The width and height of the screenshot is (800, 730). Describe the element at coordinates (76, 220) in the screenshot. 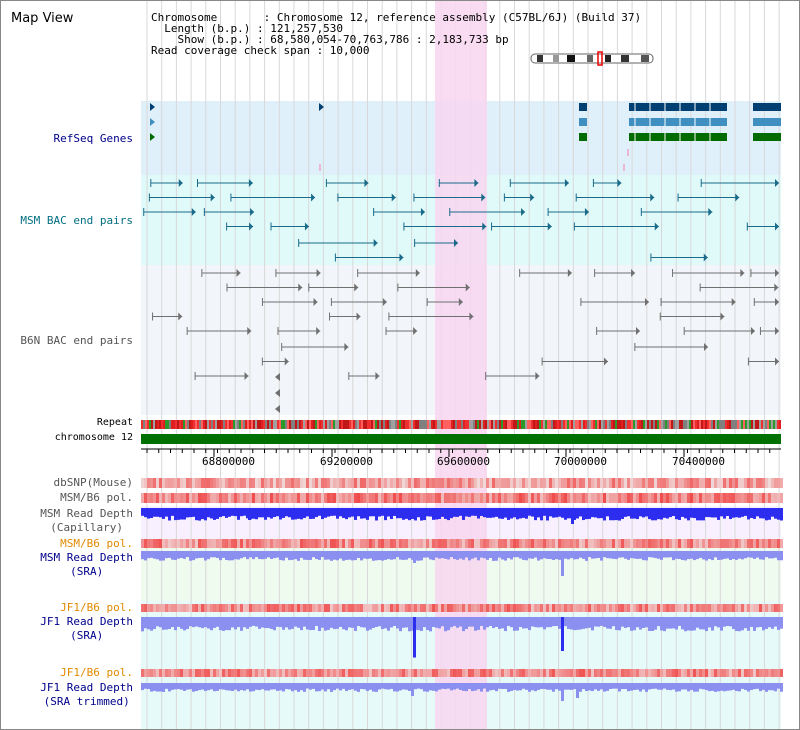

I see `track-label-msm-bac: MSM BAC end pairs` at that location.